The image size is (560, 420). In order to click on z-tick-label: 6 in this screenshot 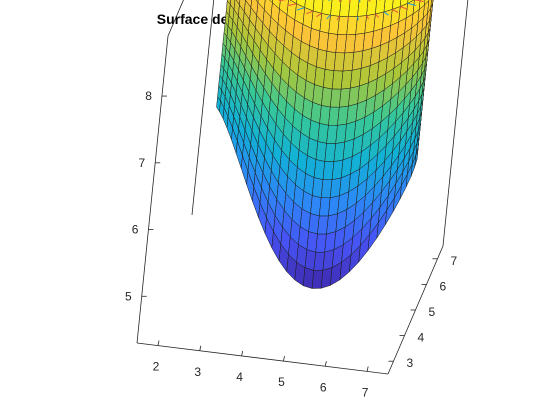, I will do `click(135, 230)`.